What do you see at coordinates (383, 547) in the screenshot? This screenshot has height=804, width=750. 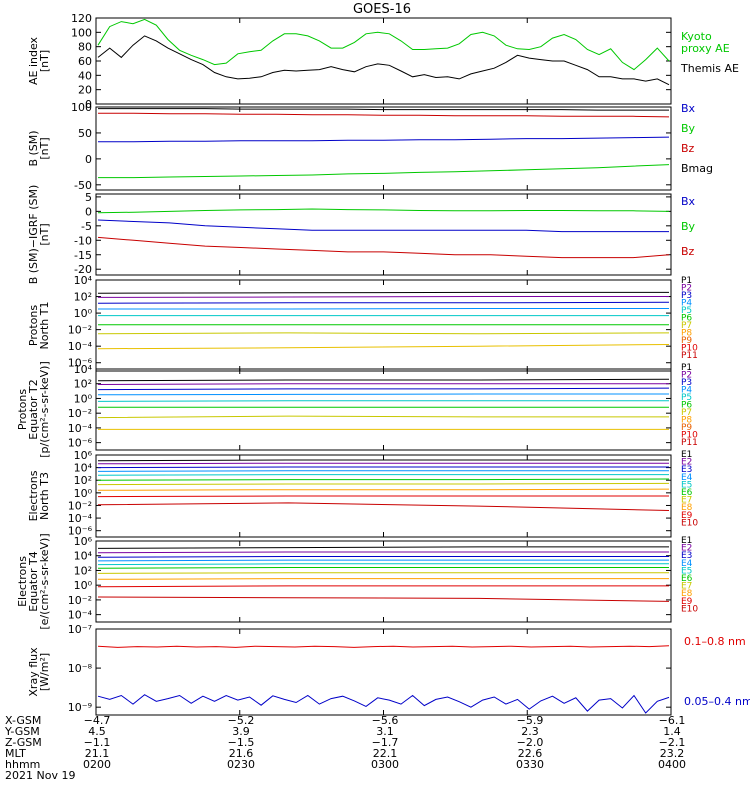 I see `series-line-e1` at bounding box center [383, 547].